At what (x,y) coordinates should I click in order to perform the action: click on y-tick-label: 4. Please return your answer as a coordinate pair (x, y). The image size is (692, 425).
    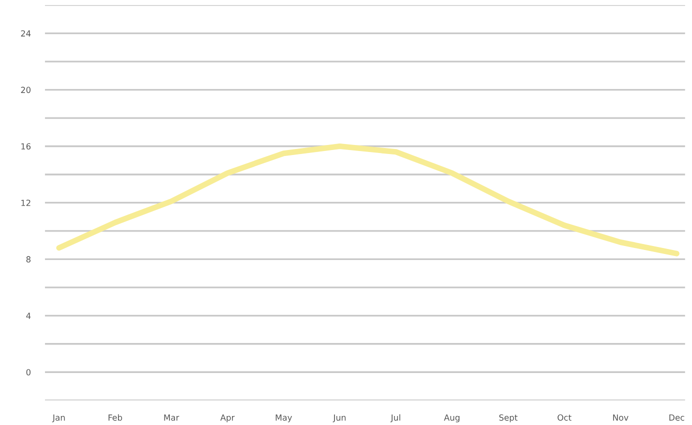
    Looking at the image, I should click on (28, 315).